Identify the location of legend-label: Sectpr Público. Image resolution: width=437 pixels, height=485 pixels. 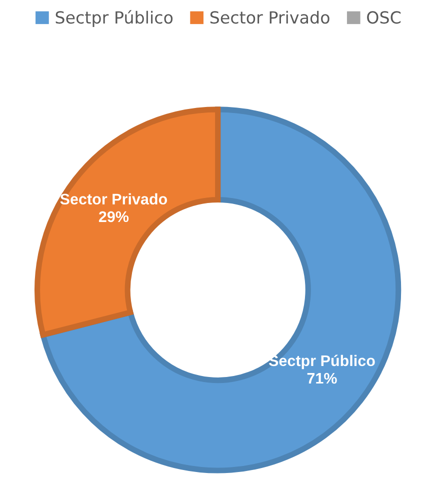
(114, 18).